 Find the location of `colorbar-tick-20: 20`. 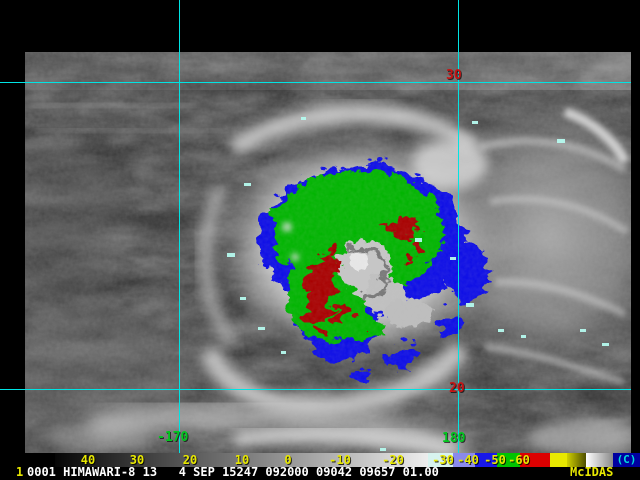

colorbar-tick-20: 20 is located at coordinates (190, 460).